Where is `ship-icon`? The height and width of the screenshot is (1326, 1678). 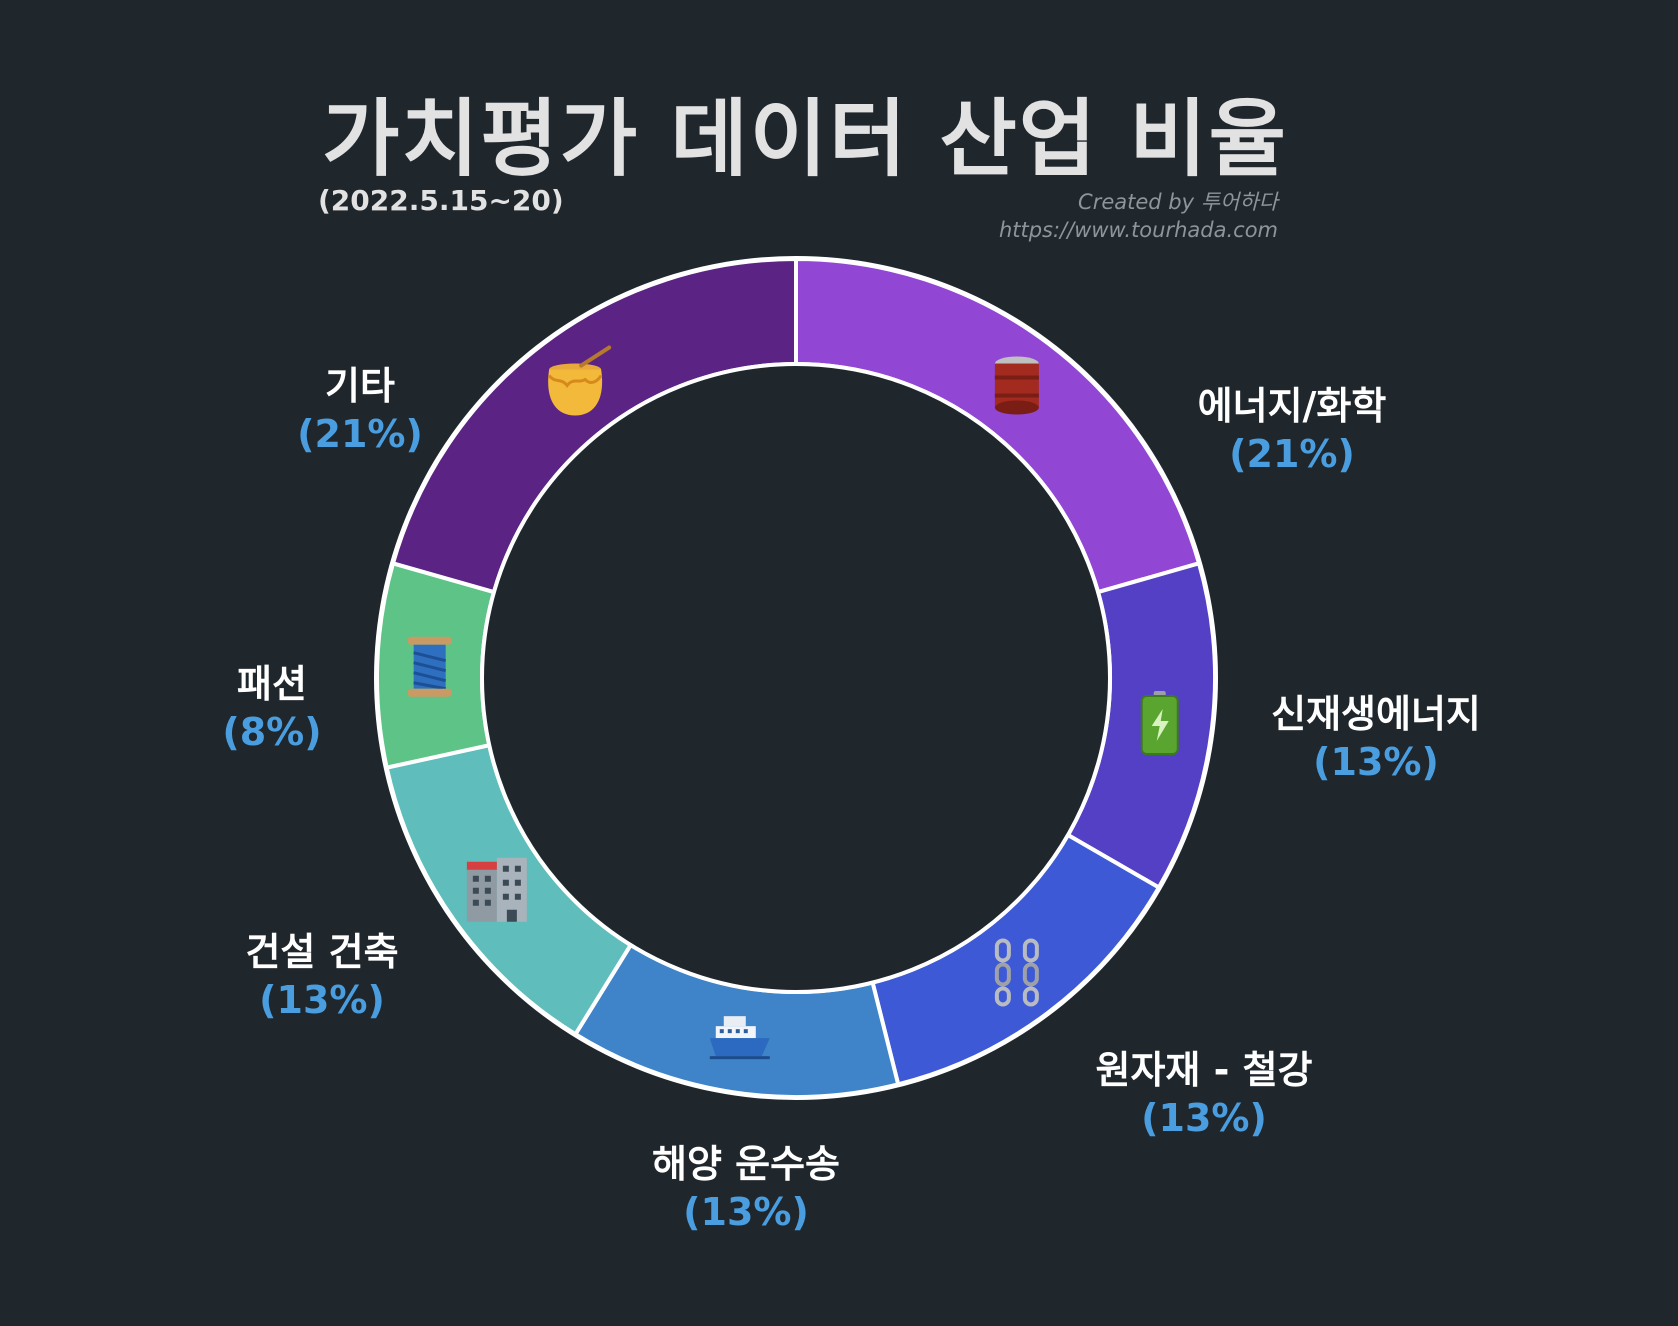
ship-icon is located at coordinates (739, 1038).